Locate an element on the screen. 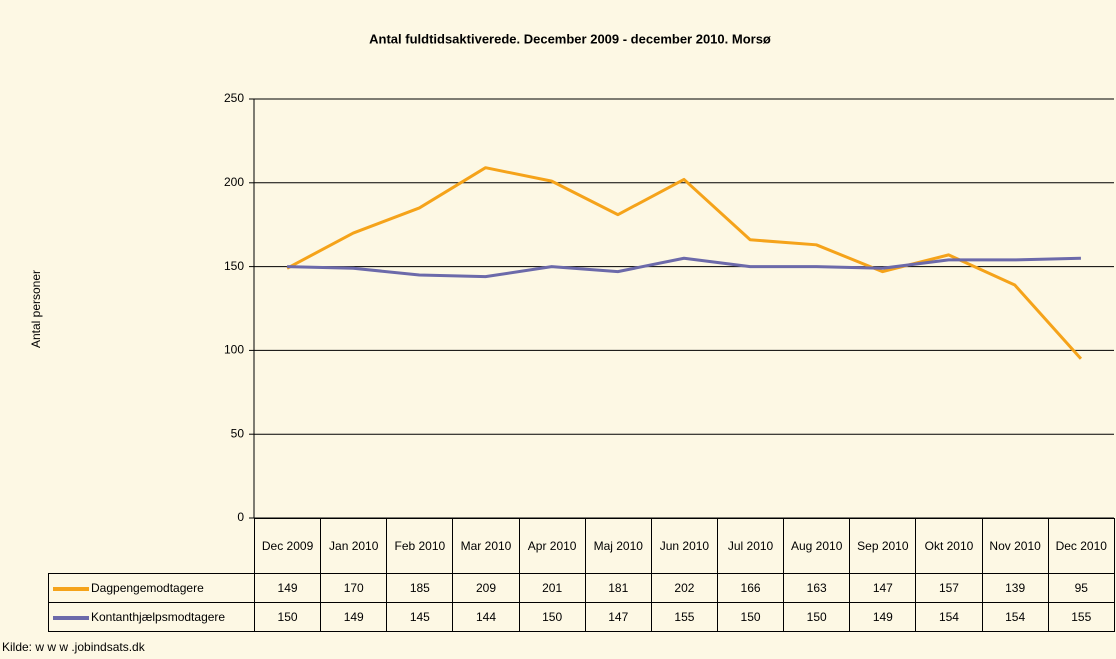  value-cell: 201 is located at coordinates (552, 588).